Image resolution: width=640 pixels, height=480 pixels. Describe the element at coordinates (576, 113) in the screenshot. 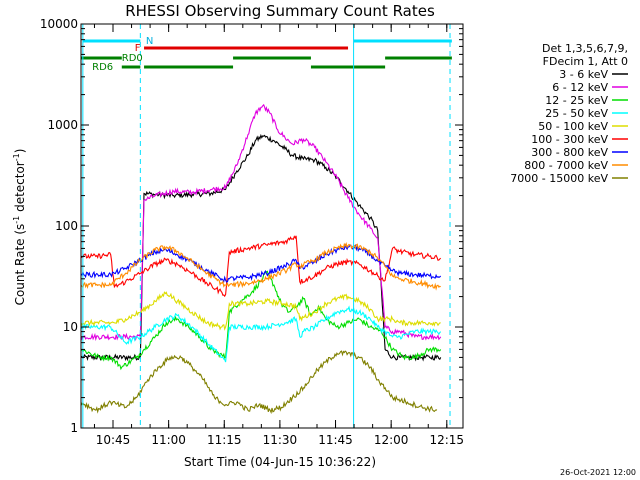

I see `legend-label-3: 25 - 50 keV` at that location.